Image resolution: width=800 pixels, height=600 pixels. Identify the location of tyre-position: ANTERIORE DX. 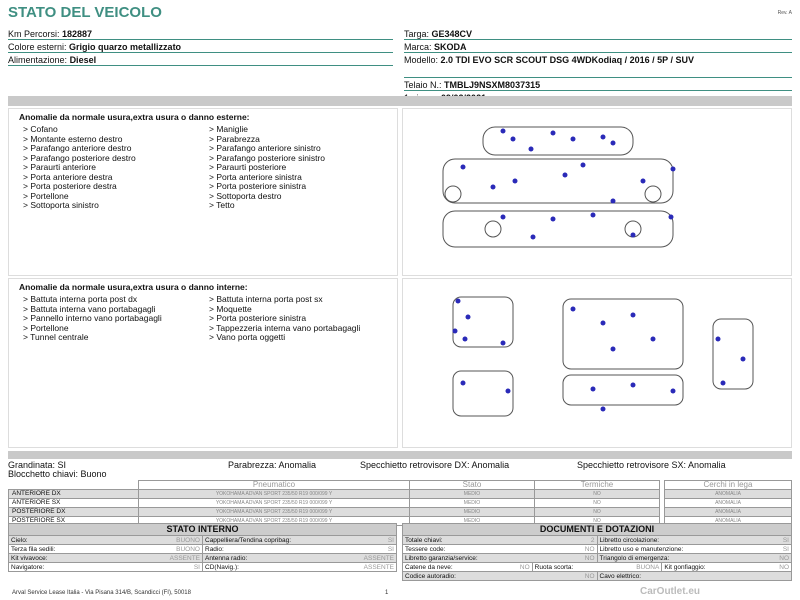
(73, 494).